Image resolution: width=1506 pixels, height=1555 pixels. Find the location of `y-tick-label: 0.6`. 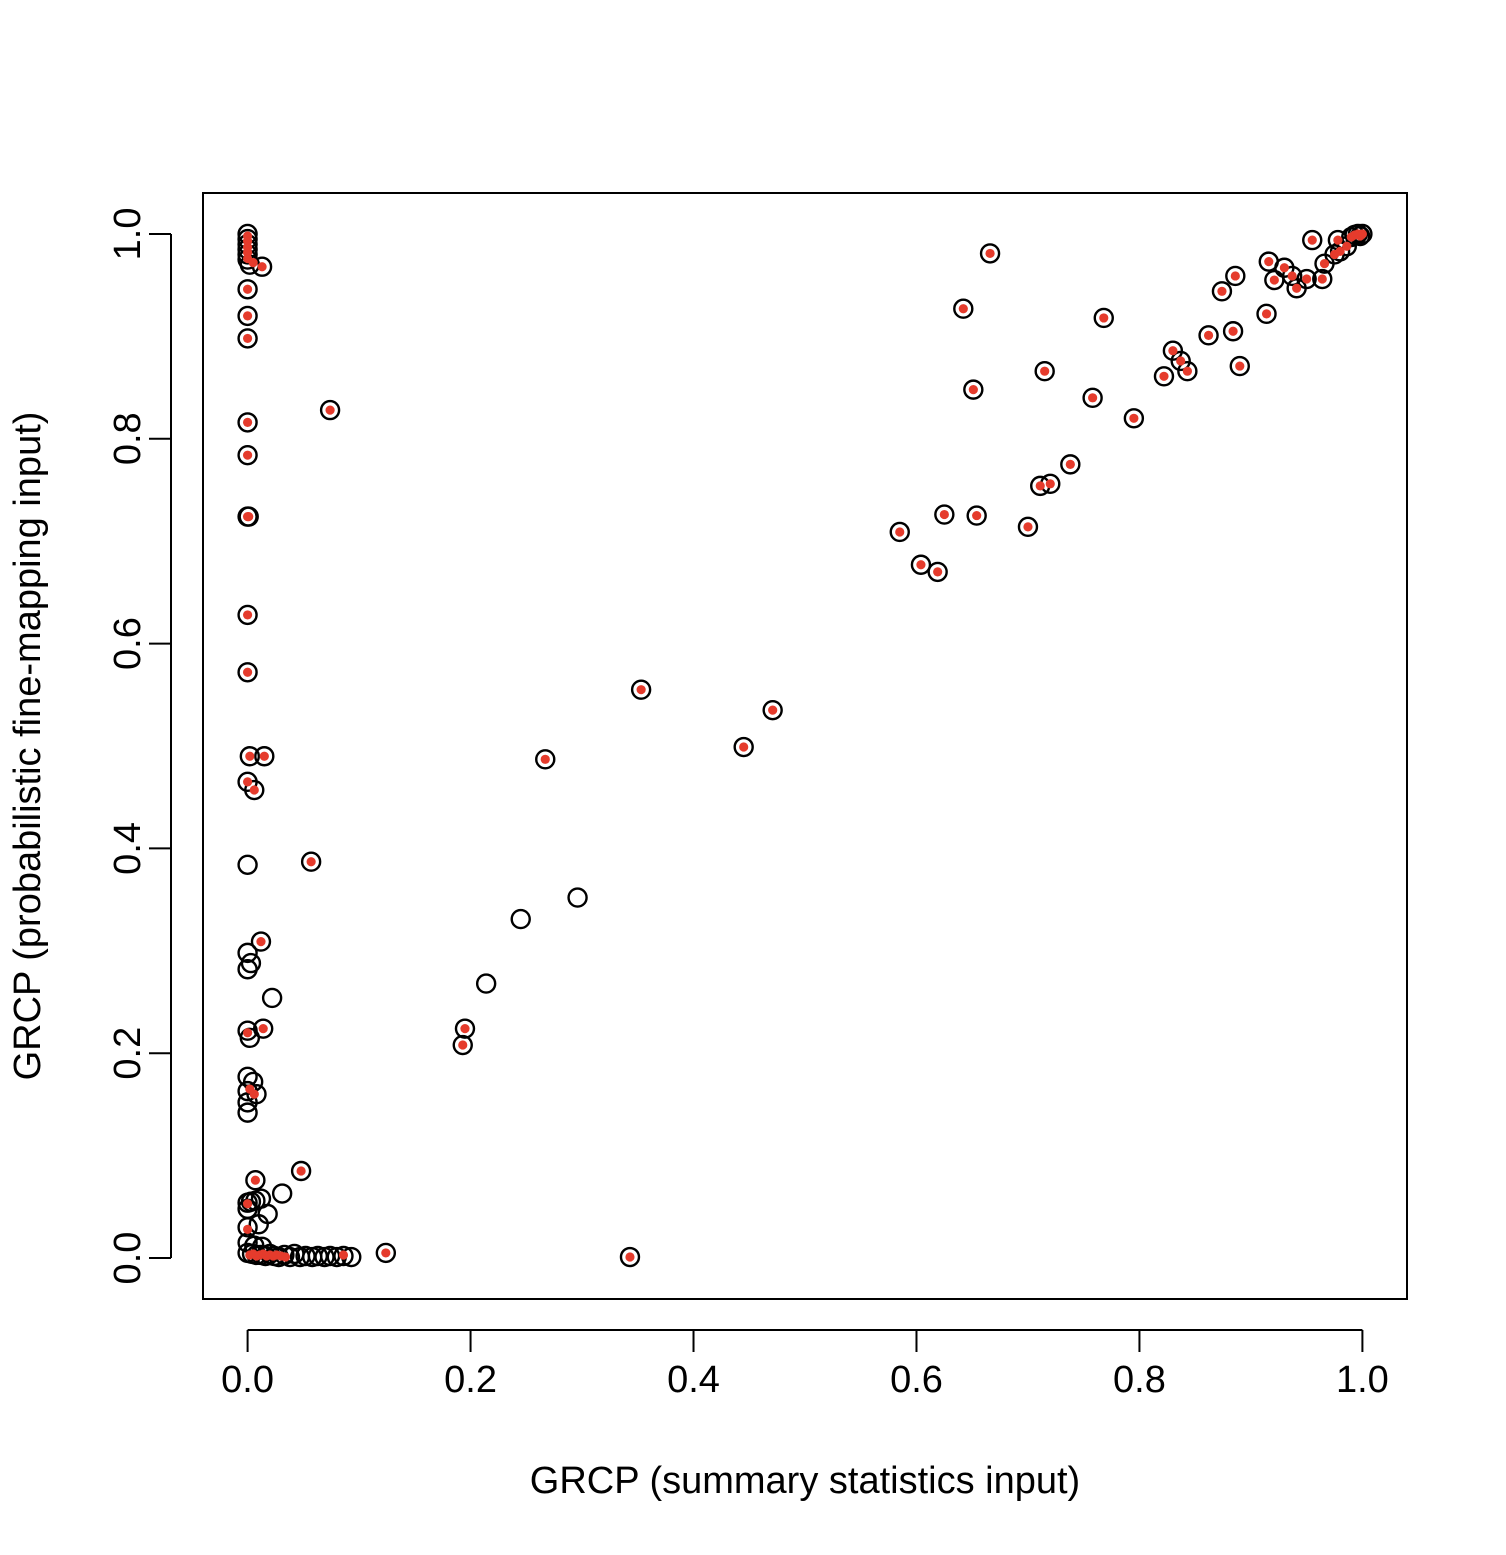

y-tick-label: 0.6 is located at coordinates (128, 643).